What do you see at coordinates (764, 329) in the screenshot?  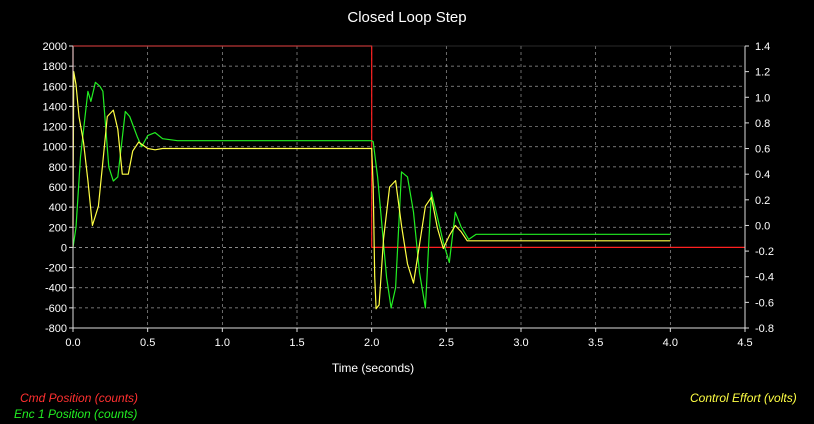 I see `y-right-tick-label: -0.8` at bounding box center [764, 329].